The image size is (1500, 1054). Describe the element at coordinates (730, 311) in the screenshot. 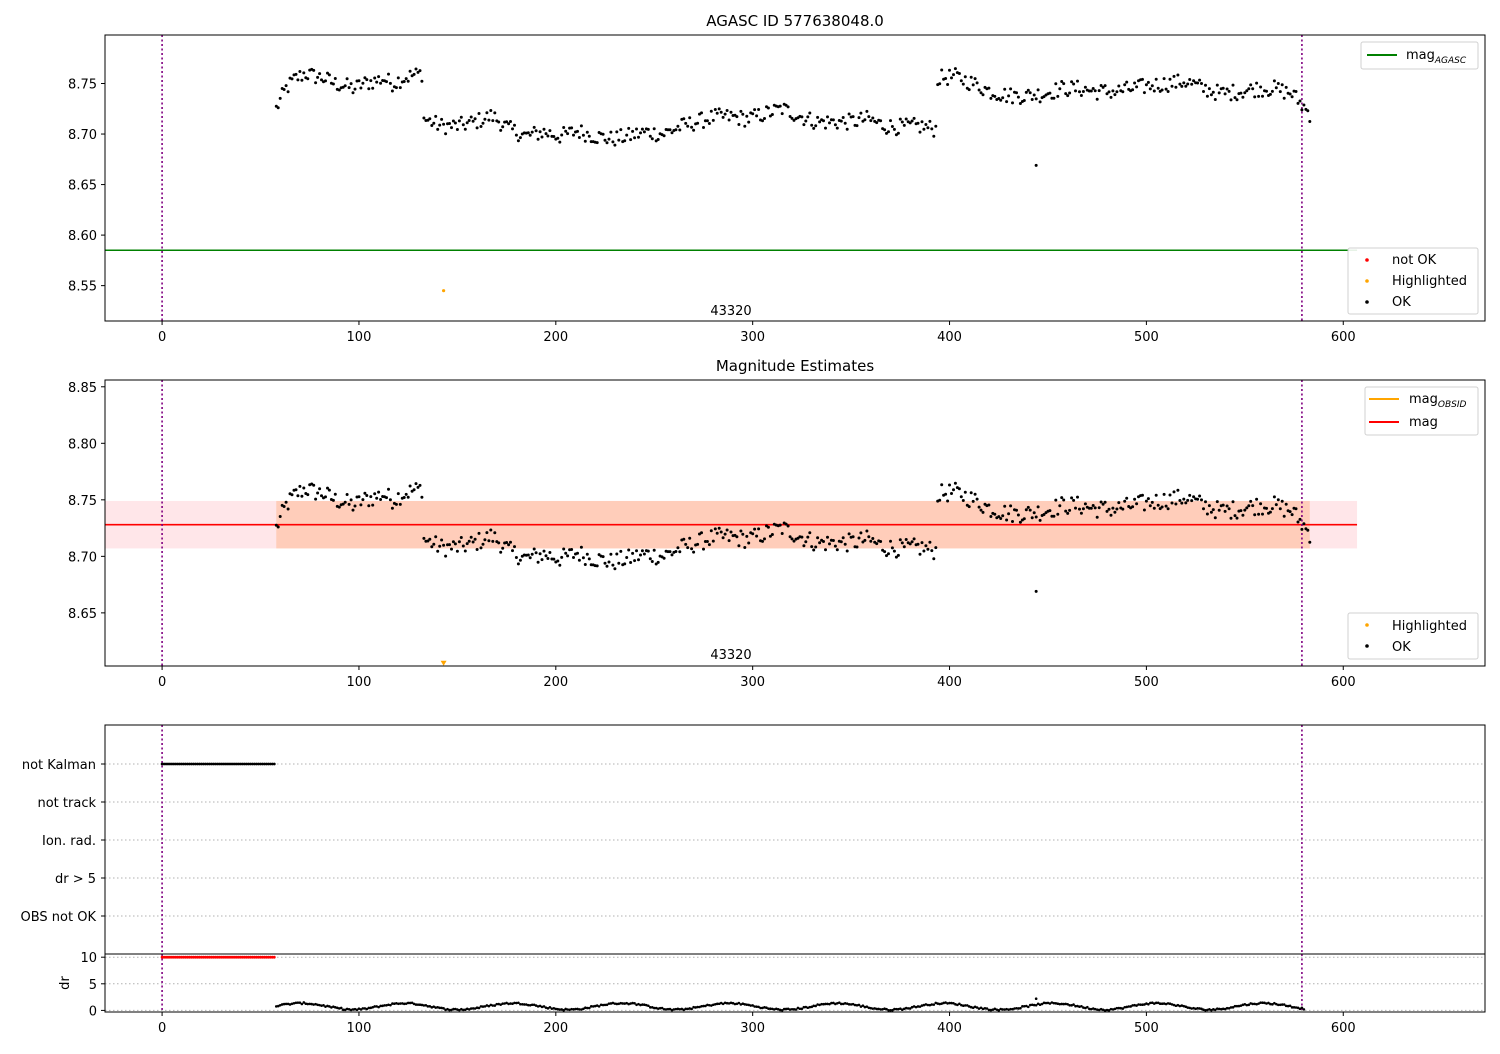

I see `observation-id-annotation: 43320` at that location.